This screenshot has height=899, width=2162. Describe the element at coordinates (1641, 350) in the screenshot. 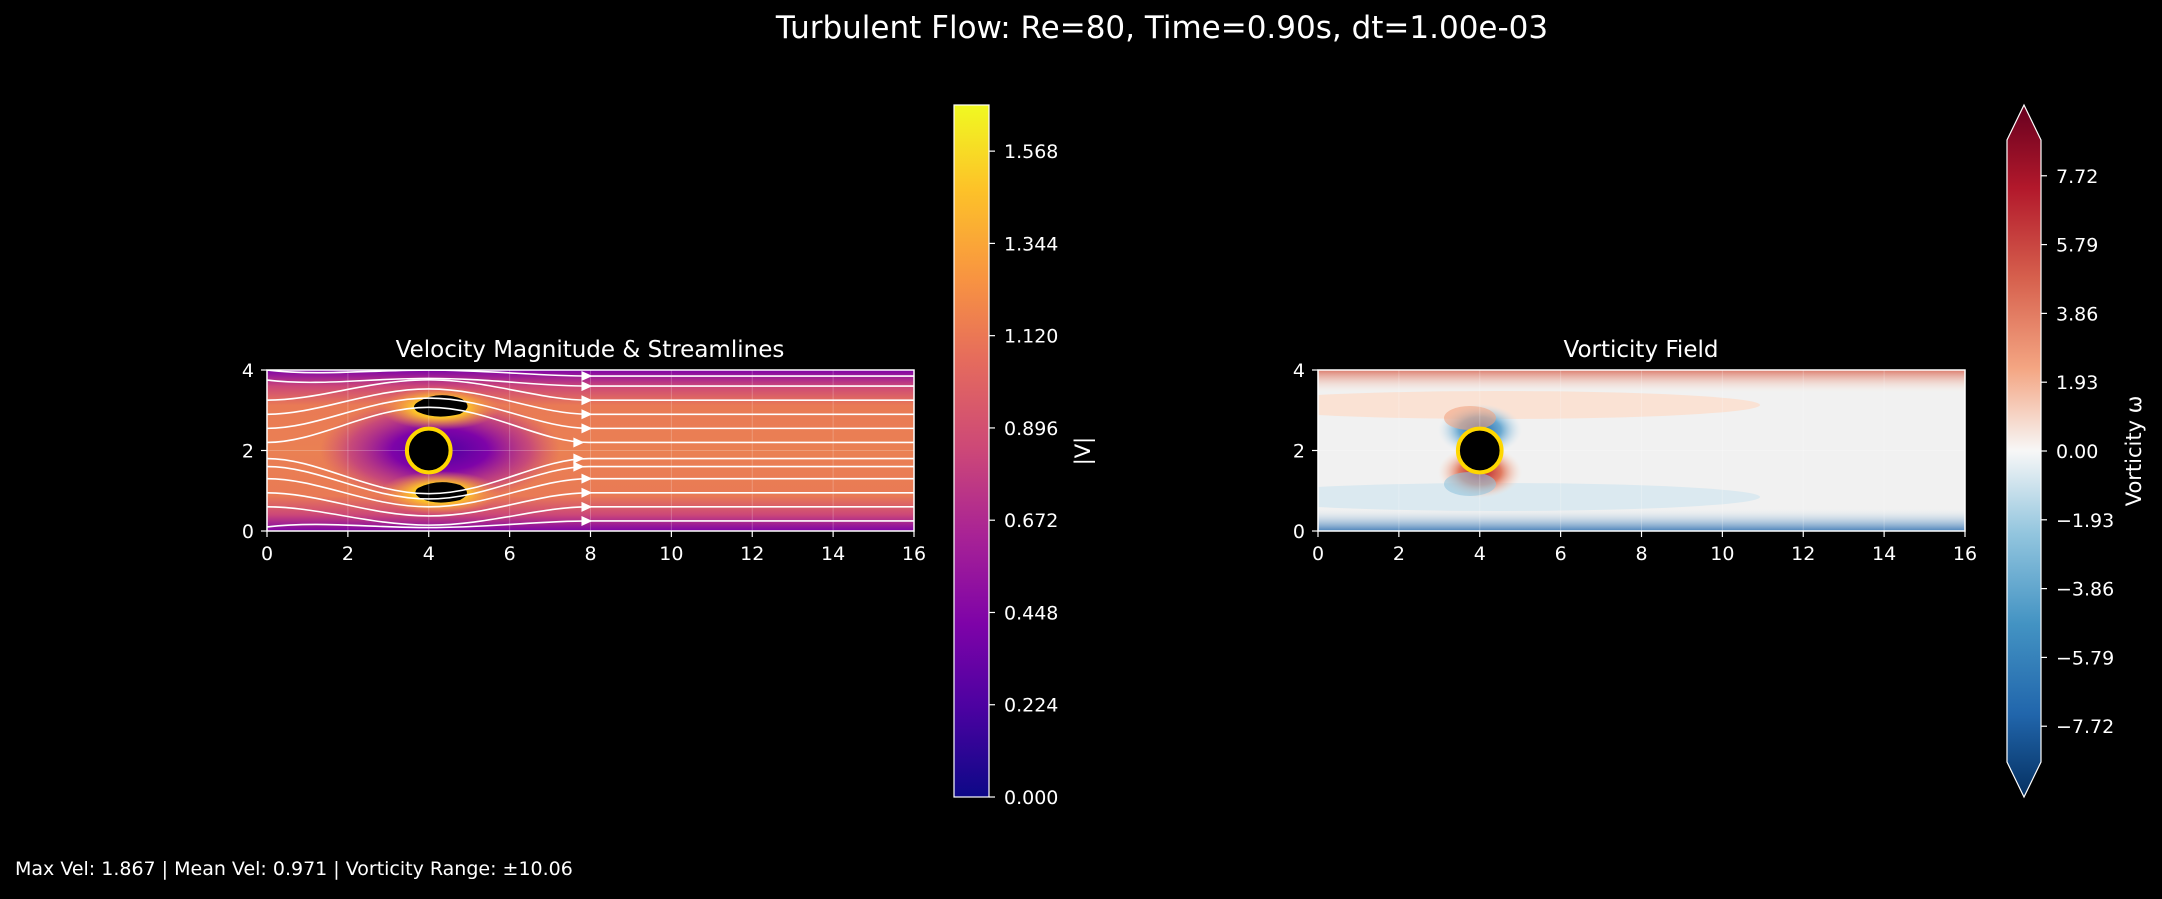

I see `vorticity-panel-title: Vorticity Field` at that location.